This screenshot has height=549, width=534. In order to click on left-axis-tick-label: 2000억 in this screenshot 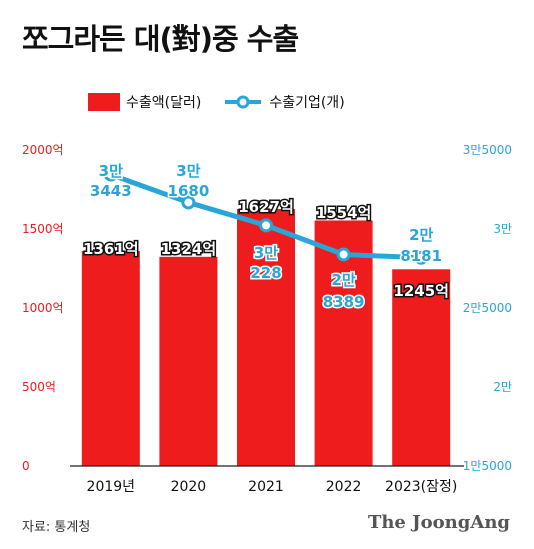, I will do `click(43, 150)`.